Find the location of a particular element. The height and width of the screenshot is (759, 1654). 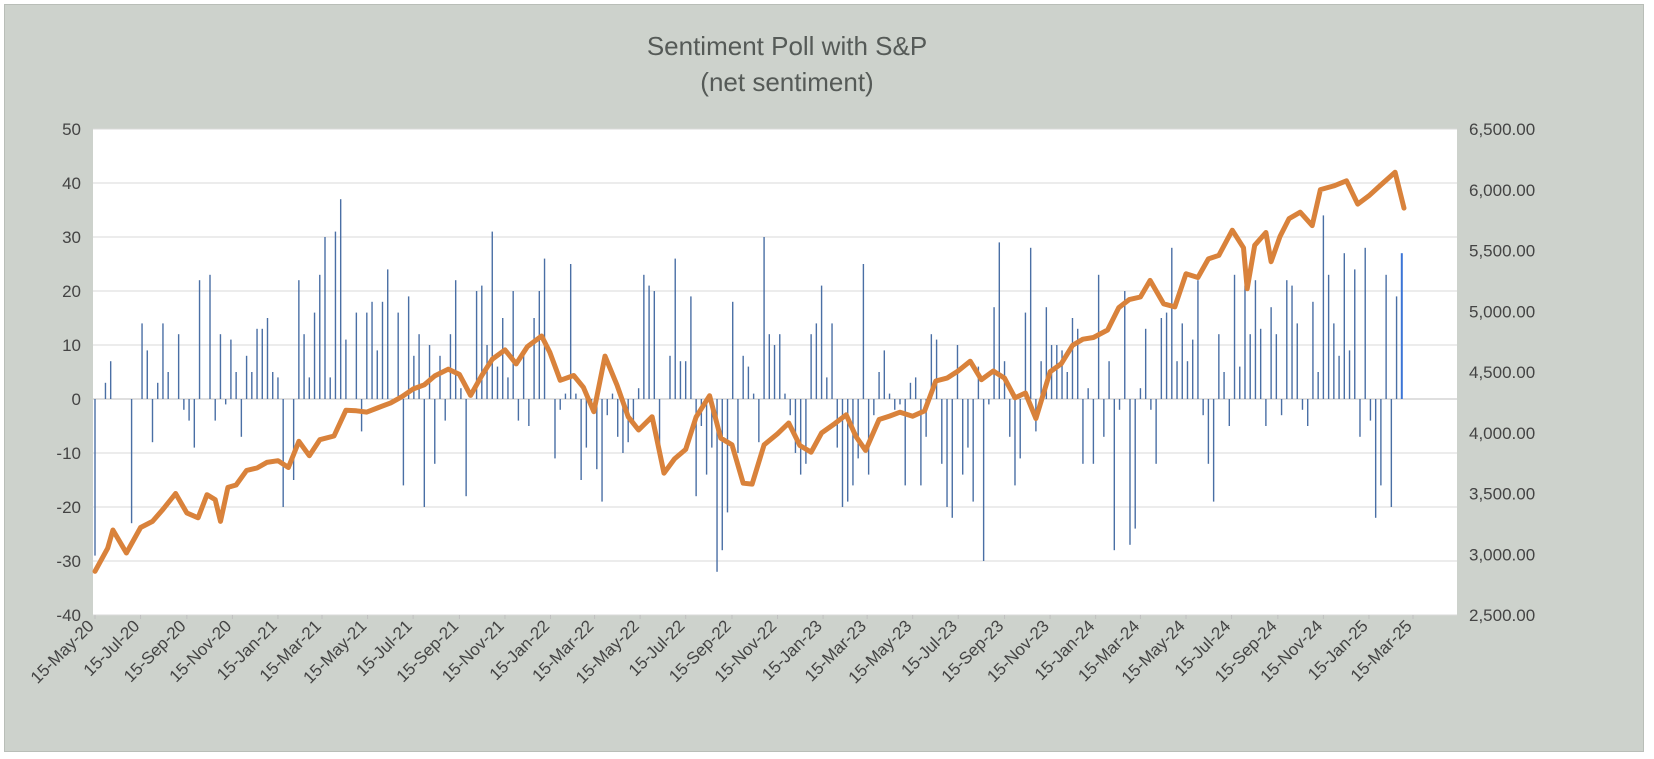

left-tick-label: -30 is located at coordinates (68, 561).